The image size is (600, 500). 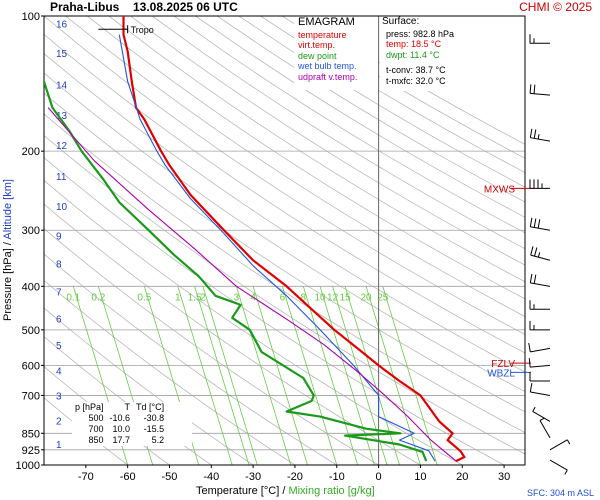 I want to click on credit-label: CHMI © 2025, so click(x=555, y=7).